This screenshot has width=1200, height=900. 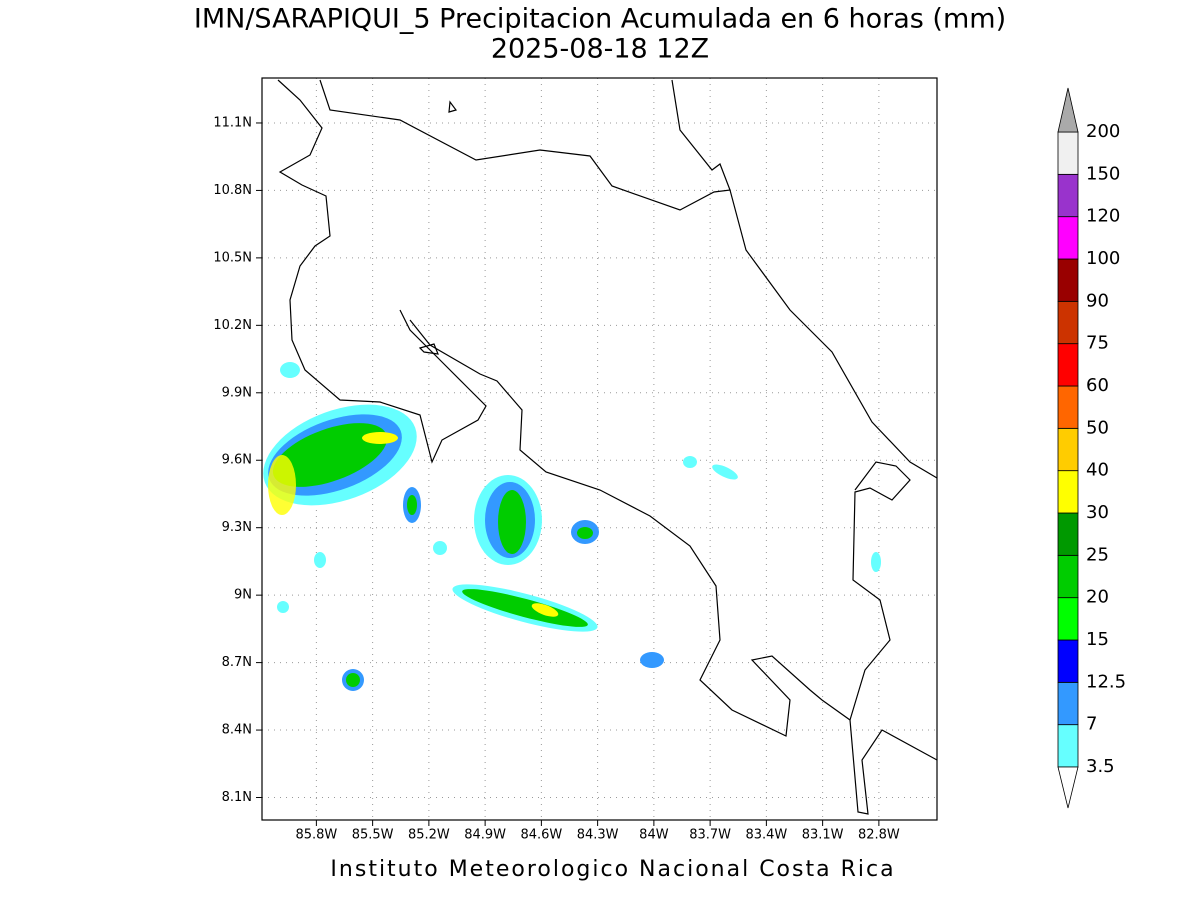 What do you see at coordinates (232, 257) in the screenshot?
I see `y-tick-label: 10.5N` at bounding box center [232, 257].